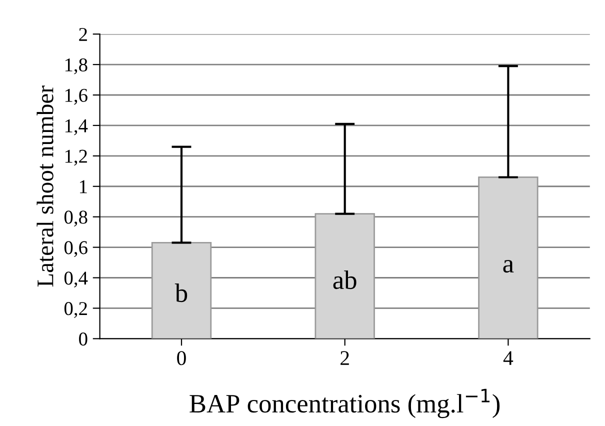 This screenshot has height=426, width=605. I want to click on x-tick-label: 2, so click(344, 358).